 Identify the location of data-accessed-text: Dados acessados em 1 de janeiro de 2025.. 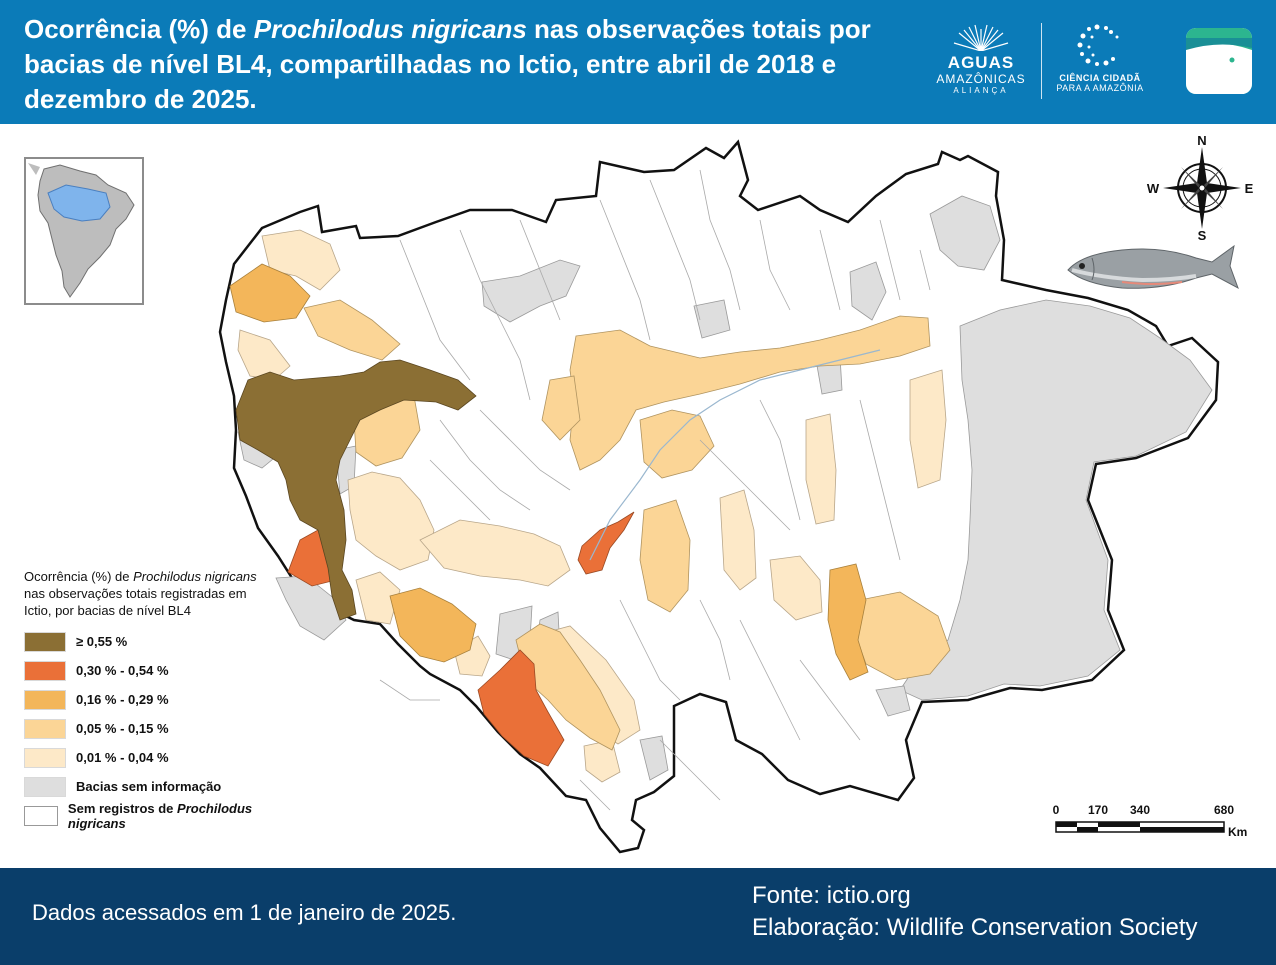
(244, 912).